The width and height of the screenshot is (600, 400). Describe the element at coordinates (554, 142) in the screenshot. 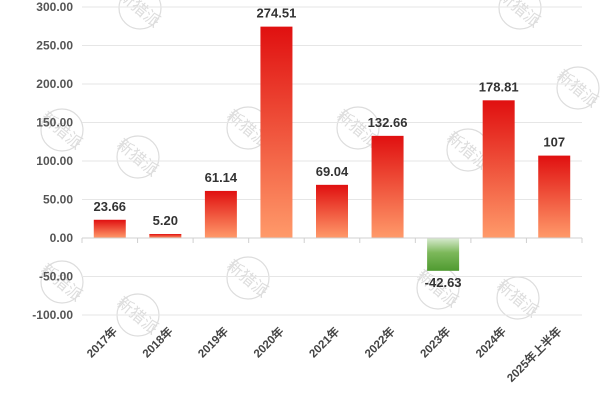

I see `data-label: 107` at that location.